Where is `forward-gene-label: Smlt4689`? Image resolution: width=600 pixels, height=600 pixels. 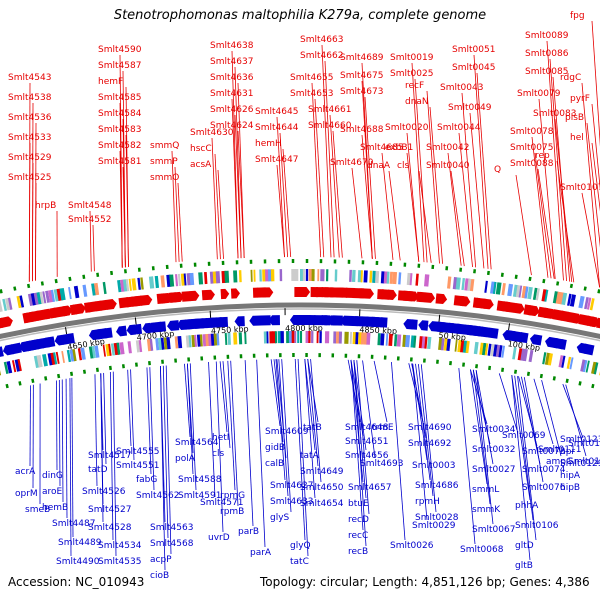 forward-gene-label: Smlt4689 is located at coordinates (362, 58).